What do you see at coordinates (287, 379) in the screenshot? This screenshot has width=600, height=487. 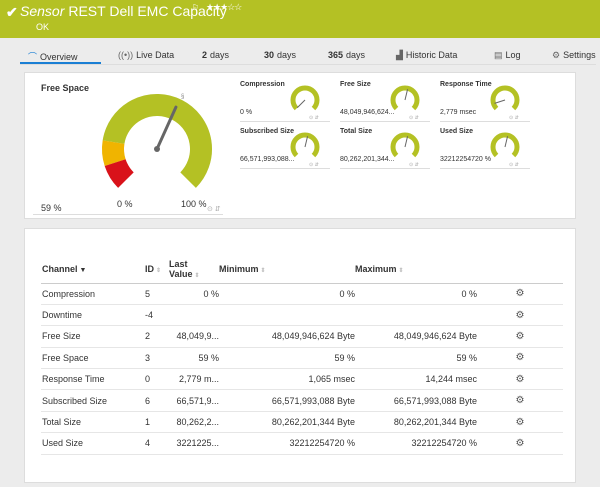 I see `cell-minimum: 1,065 msec` at bounding box center [287, 379].